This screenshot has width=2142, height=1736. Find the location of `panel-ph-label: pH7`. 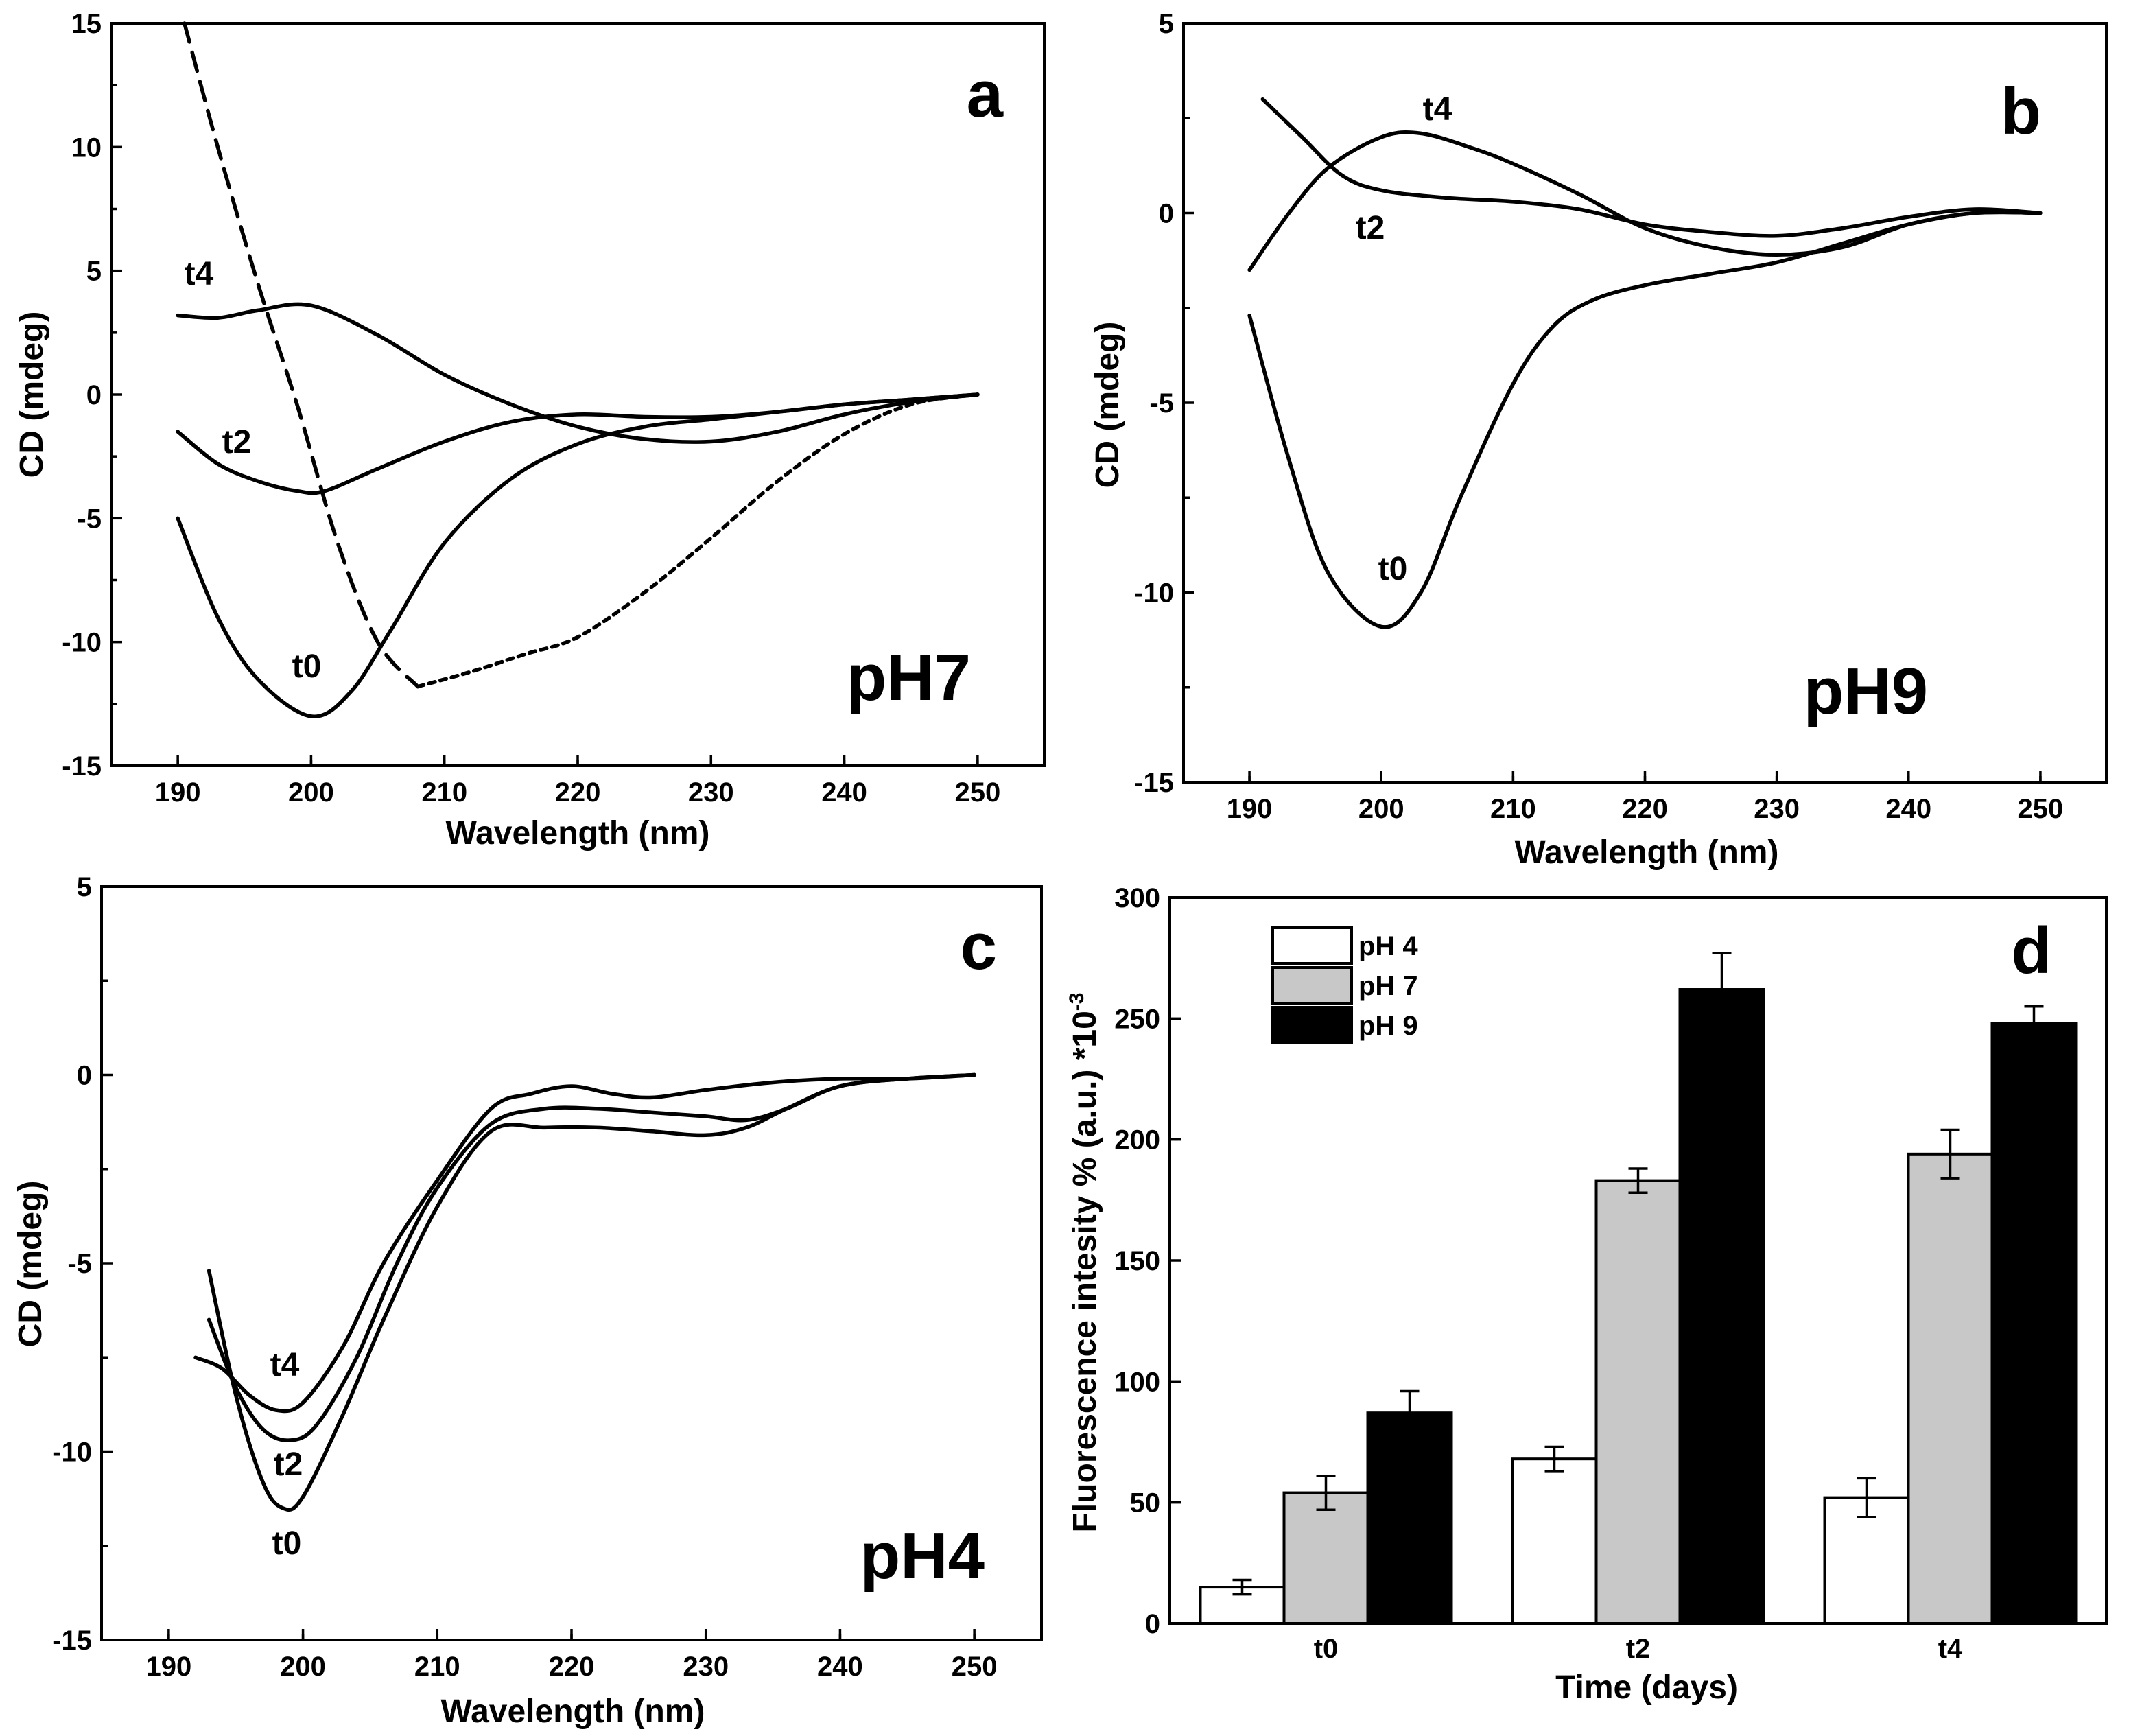

panel-ph-label: pH7 is located at coordinates (909, 678).